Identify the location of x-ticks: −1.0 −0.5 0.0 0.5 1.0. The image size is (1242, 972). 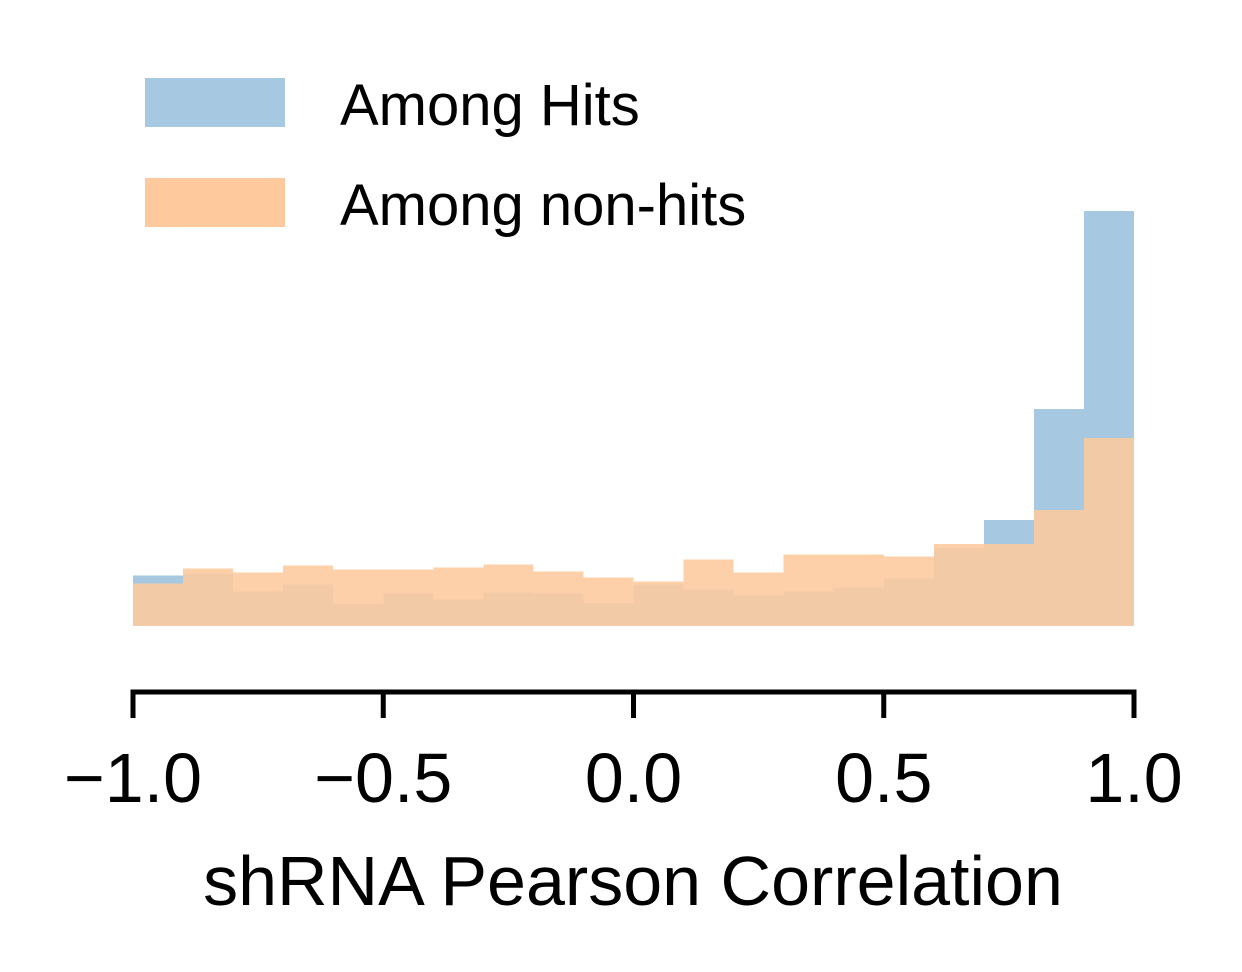
(623, 754).